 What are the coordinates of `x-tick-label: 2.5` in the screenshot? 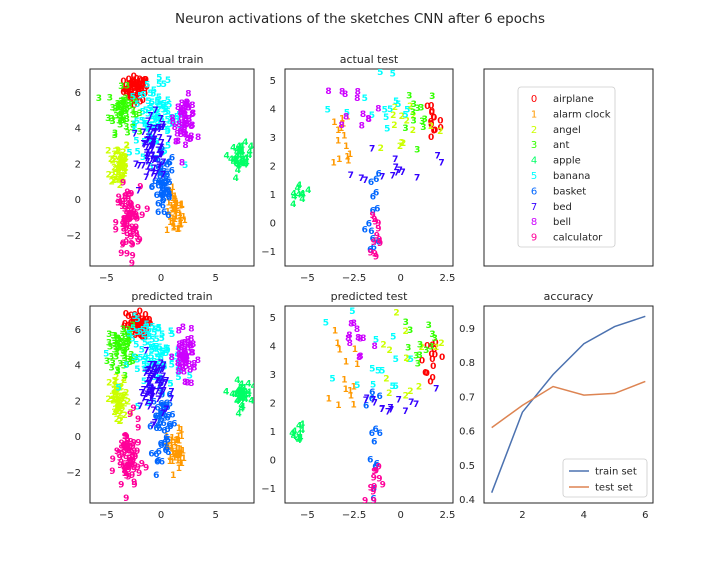 It's located at (447, 278).